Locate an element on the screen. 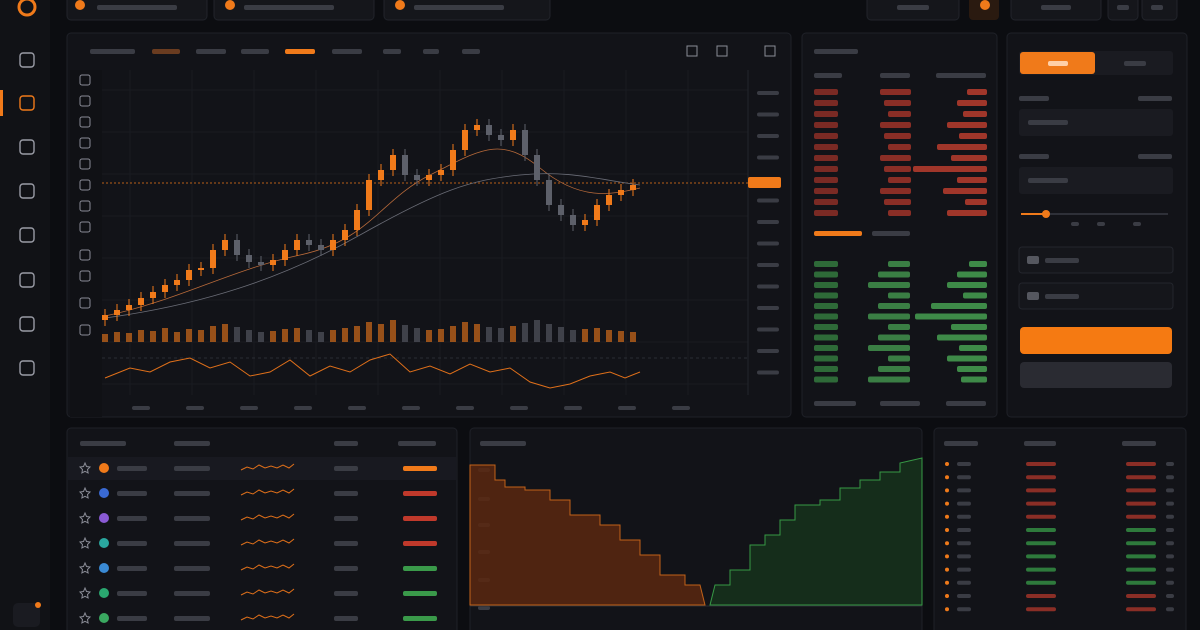 The image size is (1200, 630). moving-average is located at coordinates (372, 232).